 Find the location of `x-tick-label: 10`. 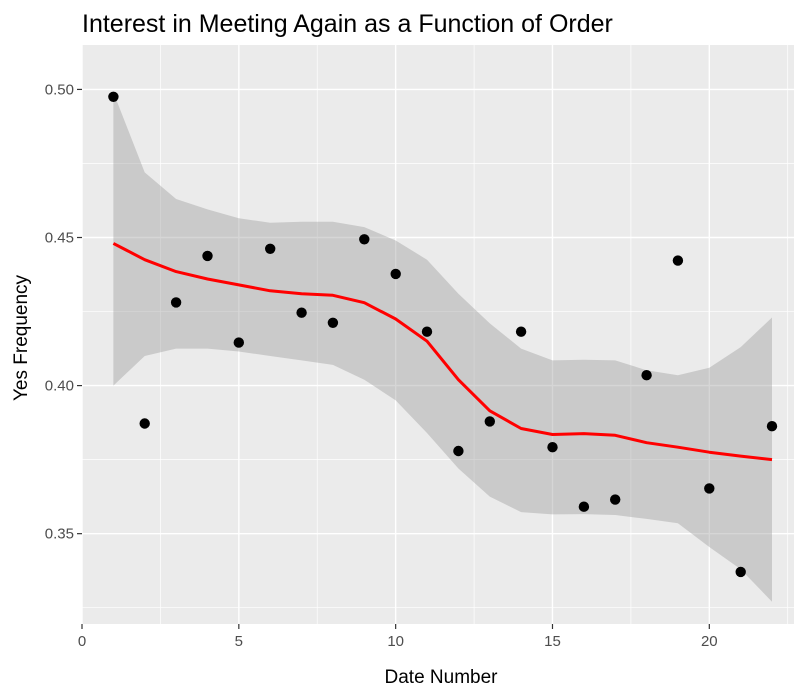

x-tick-label: 10 is located at coordinates (395, 641).